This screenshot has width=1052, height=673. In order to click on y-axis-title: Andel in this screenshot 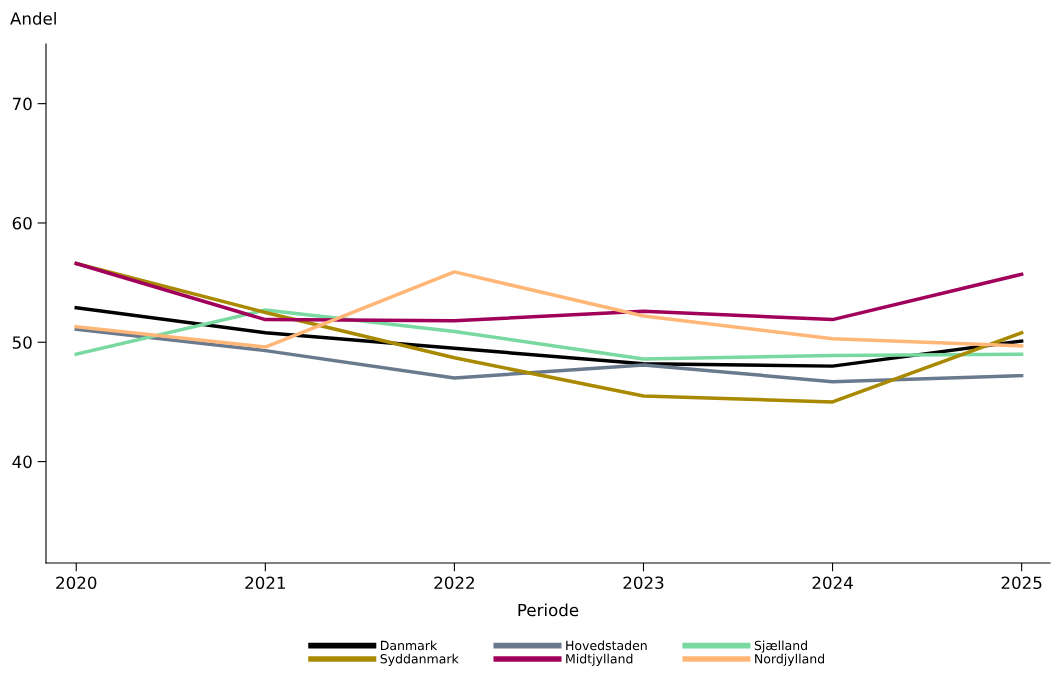, I will do `click(33, 18)`.